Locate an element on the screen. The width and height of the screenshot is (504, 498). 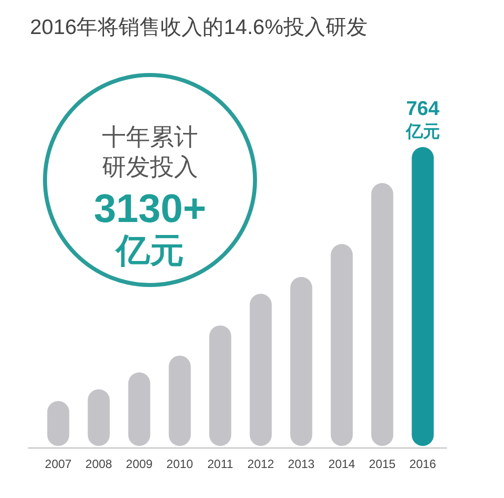
chart-title: 2016年将销售收入的14.6%投入研发 is located at coordinates (199, 27).